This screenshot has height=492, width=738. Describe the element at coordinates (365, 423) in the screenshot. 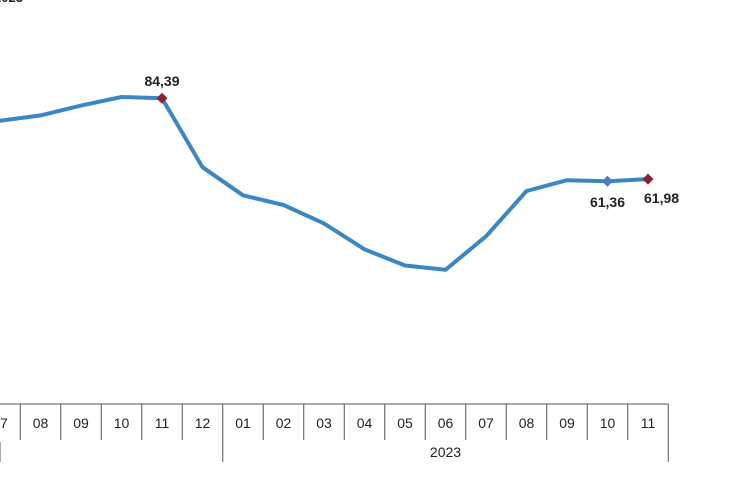

I see `x-tick-label: 04` at that location.